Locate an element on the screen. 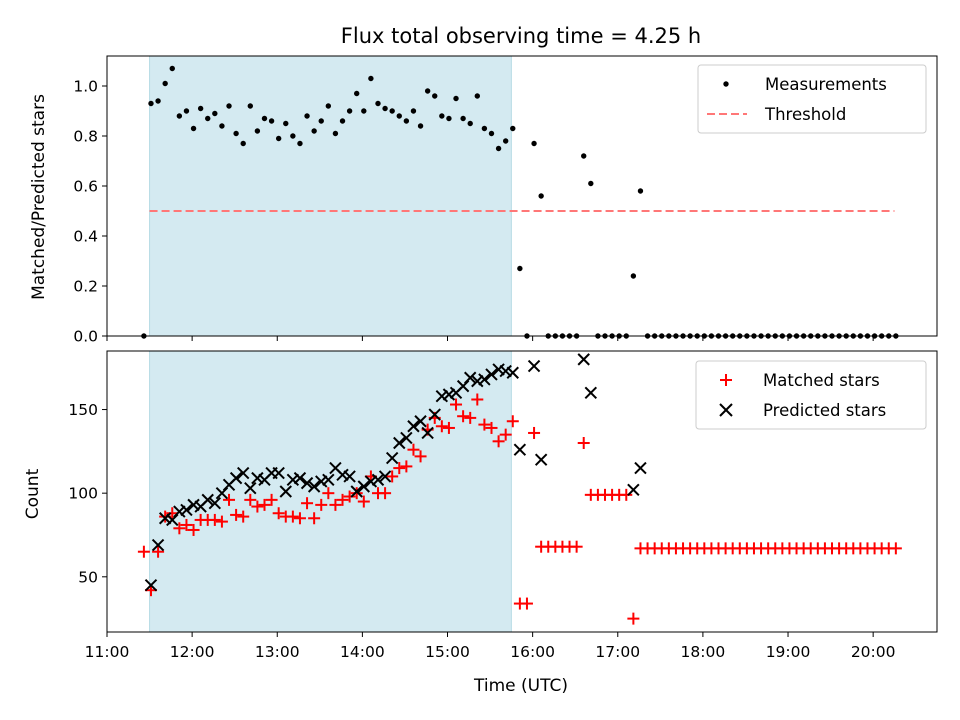 This screenshot has height=720, width=960. bottom-ytick-label-1: 100 is located at coordinates (83, 494).